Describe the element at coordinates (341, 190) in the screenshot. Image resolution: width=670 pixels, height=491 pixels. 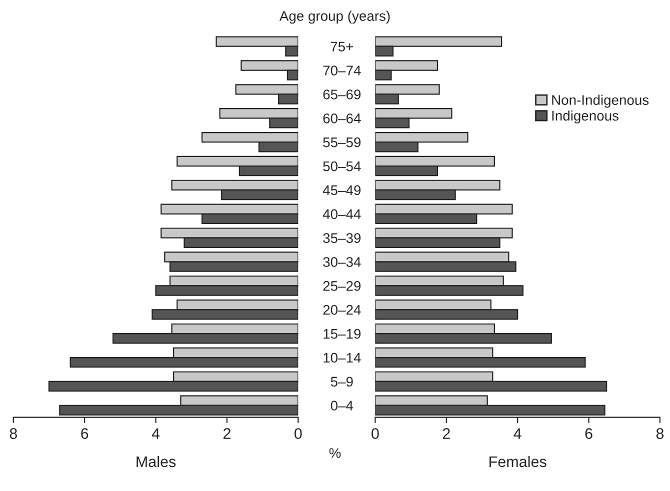
I see `y-tick-label: 45–49` at that location.